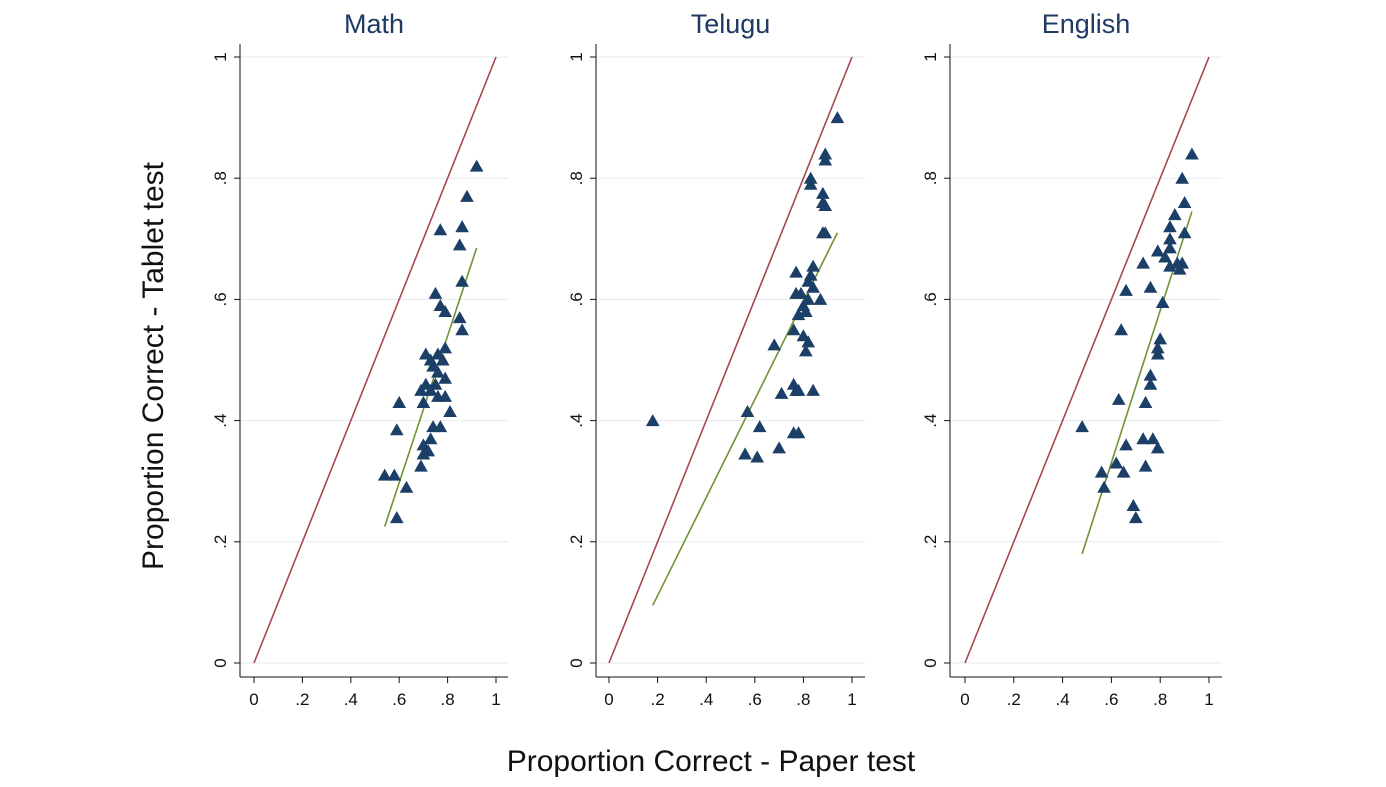  What do you see at coordinates (930, 662) in the screenshot?
I see `y-tick-label: 0` at bounding box center [930, 662].